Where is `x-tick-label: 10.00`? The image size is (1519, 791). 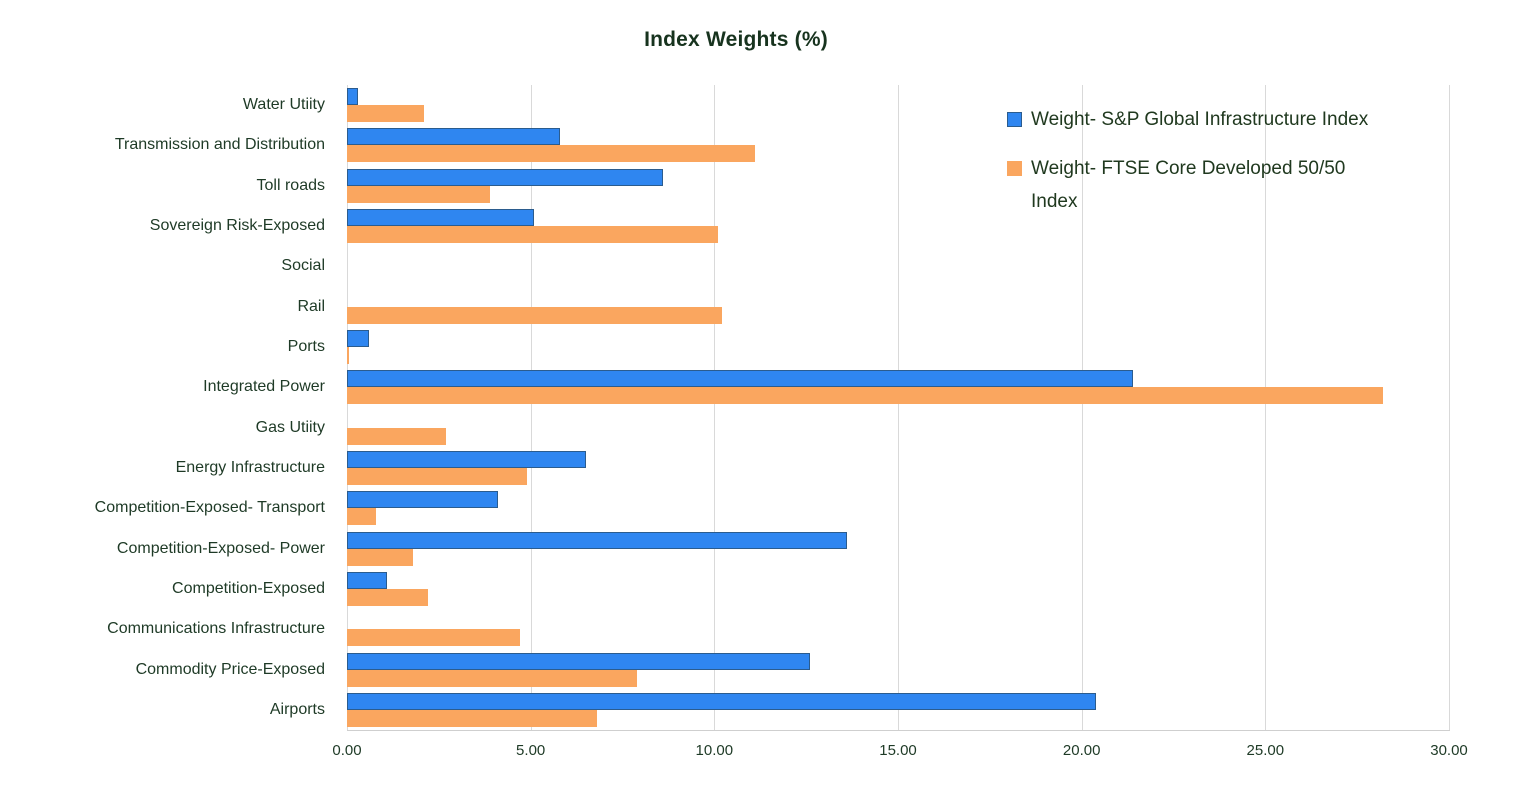 x-tick-label: 10.00 is located at coordinates (714, 750).